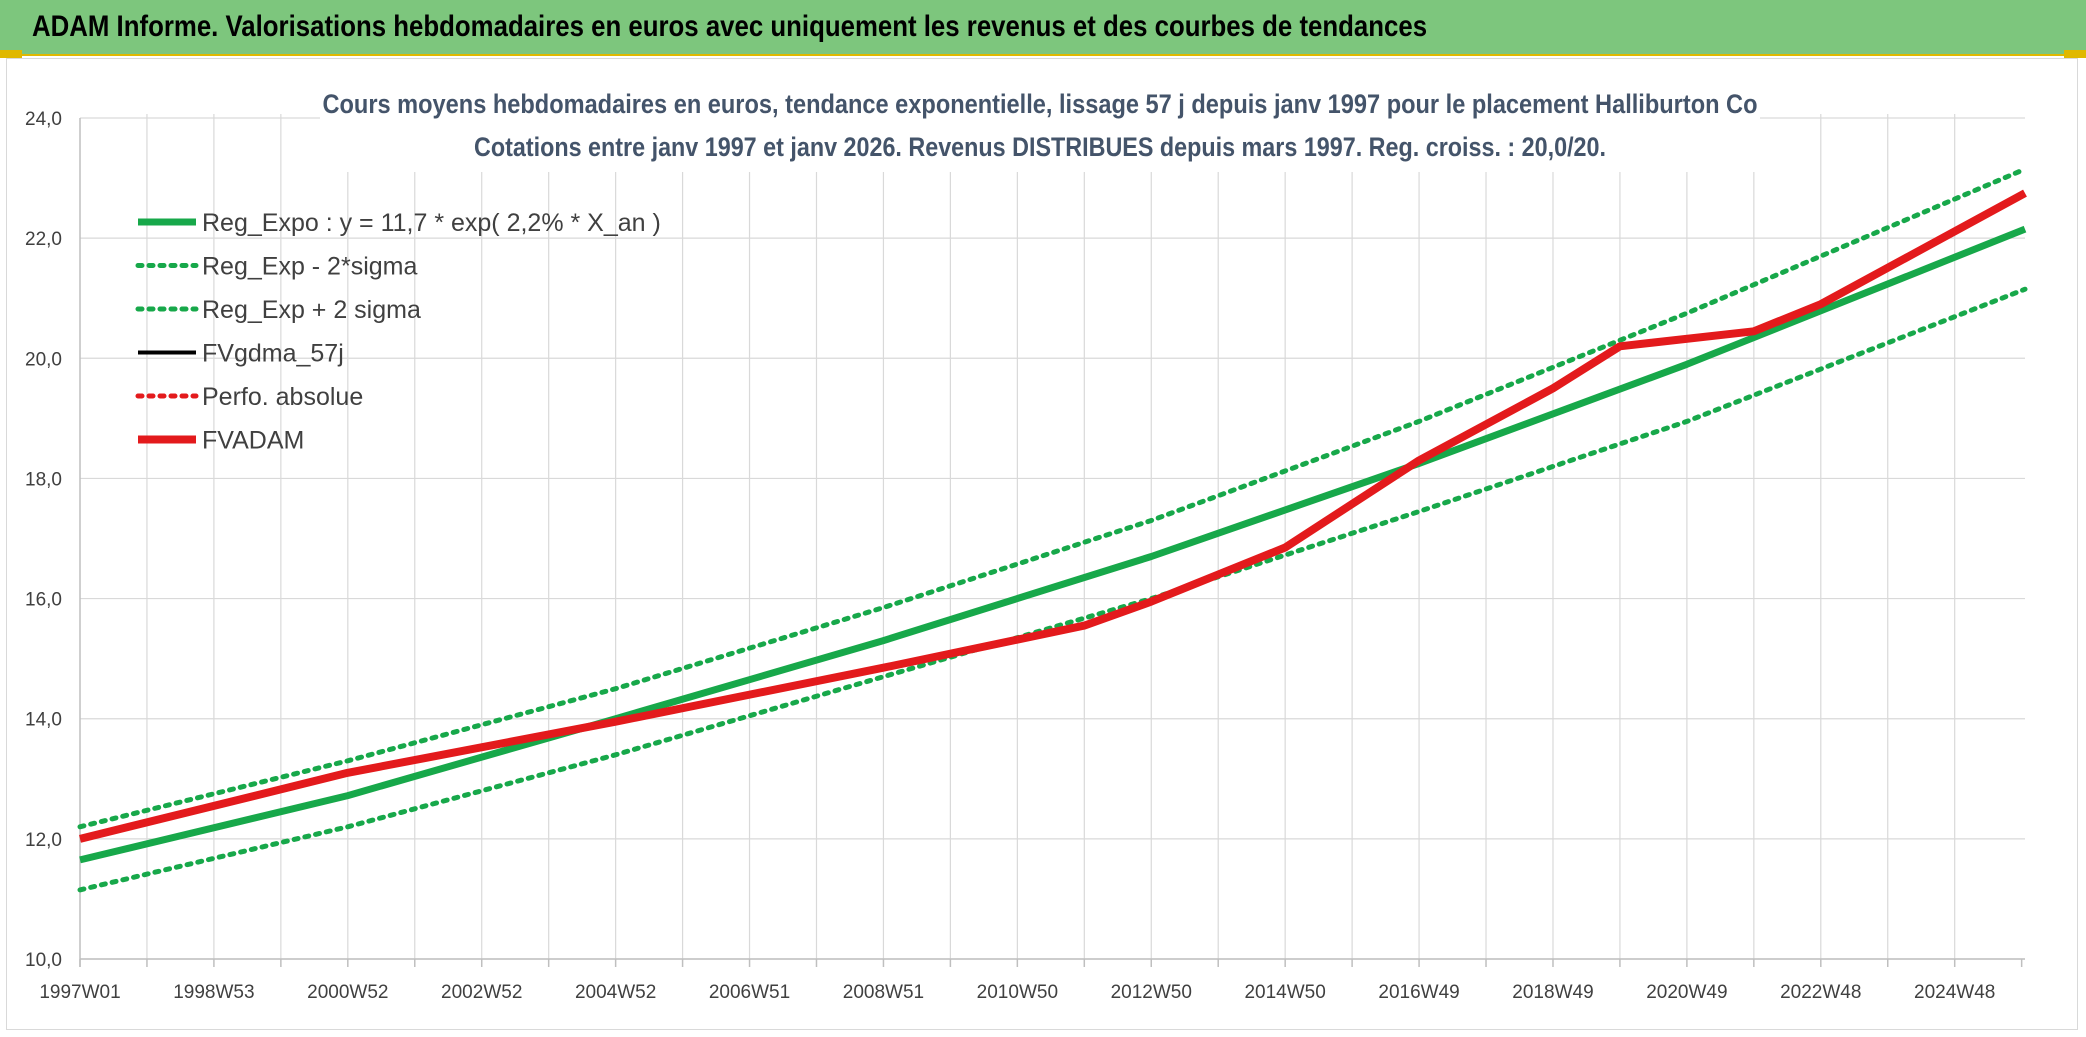  What do you see at coordinates (11, 54) in the screenshot?
I see `frame-corner-top-left` at bounding box center [11, 54].